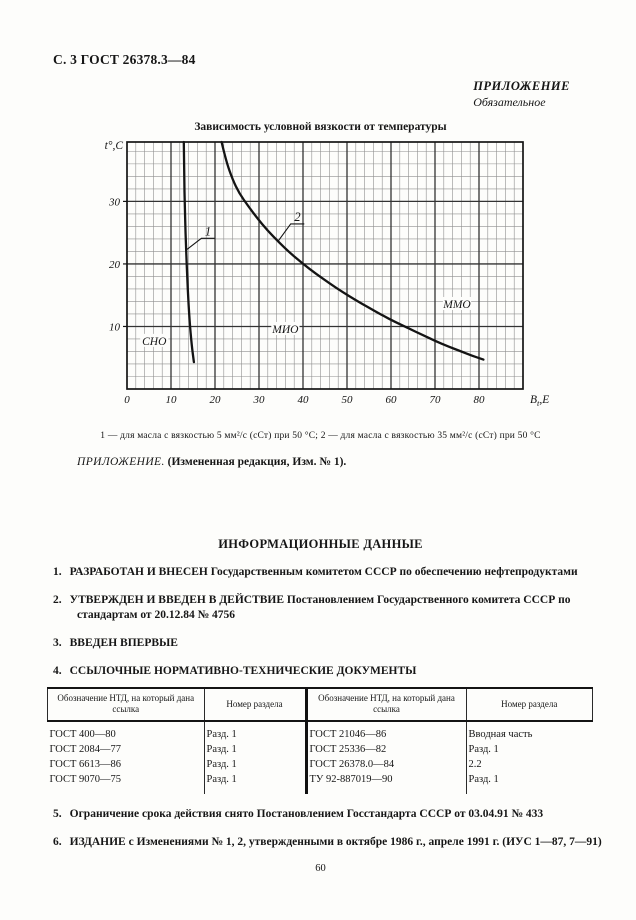  Describe the element at coordinates (126, 764) in the screenshot. I see `table-cell: ГОСТ 6613—86` at that location.